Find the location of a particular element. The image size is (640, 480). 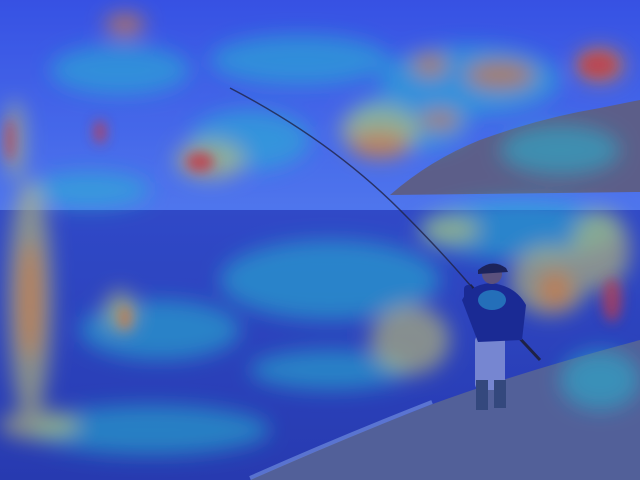

fisherman-trousers is located at coordinates (490, 362).